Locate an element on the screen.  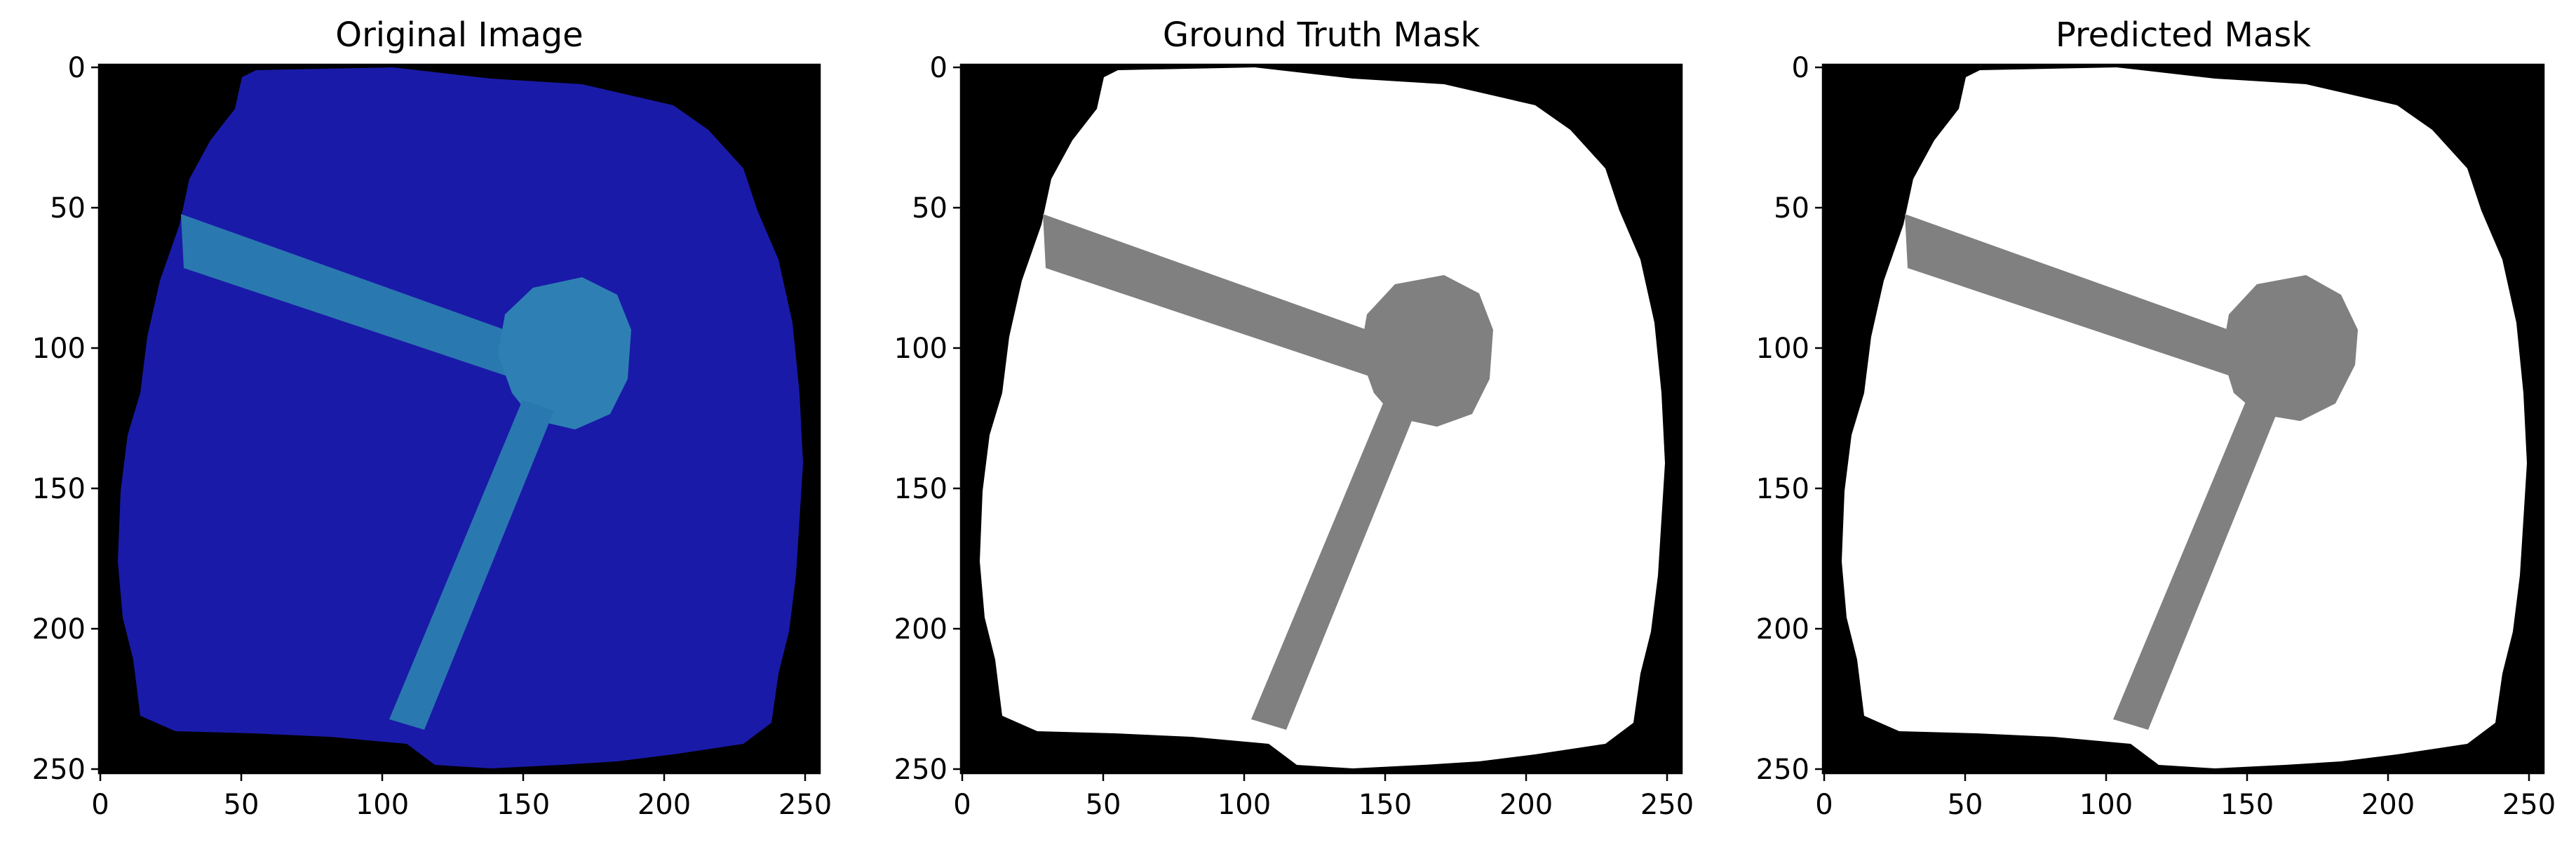
panel-title: Predicted Mask is located at coordinates (2183, 35).